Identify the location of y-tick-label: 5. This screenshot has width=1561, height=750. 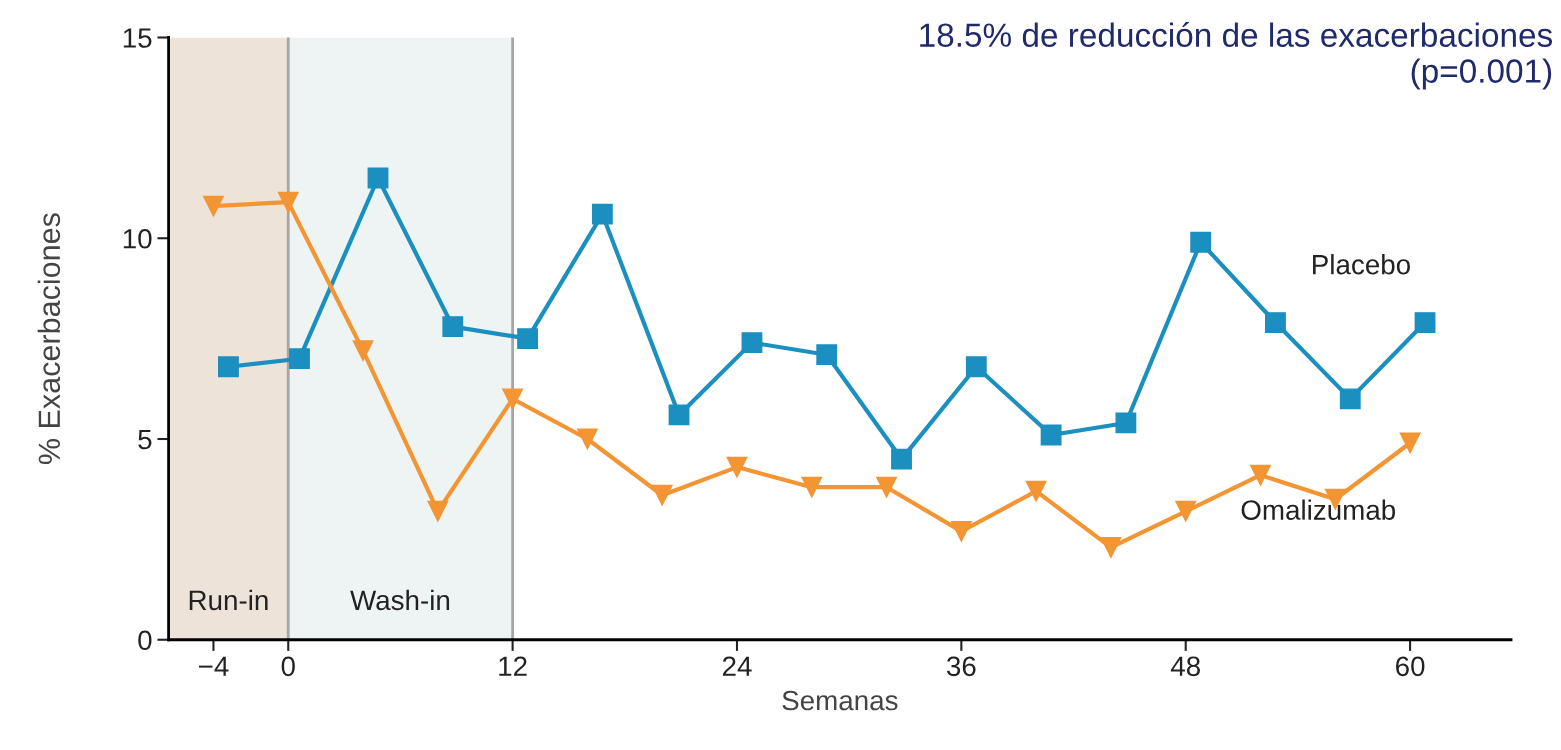
(145, 439).